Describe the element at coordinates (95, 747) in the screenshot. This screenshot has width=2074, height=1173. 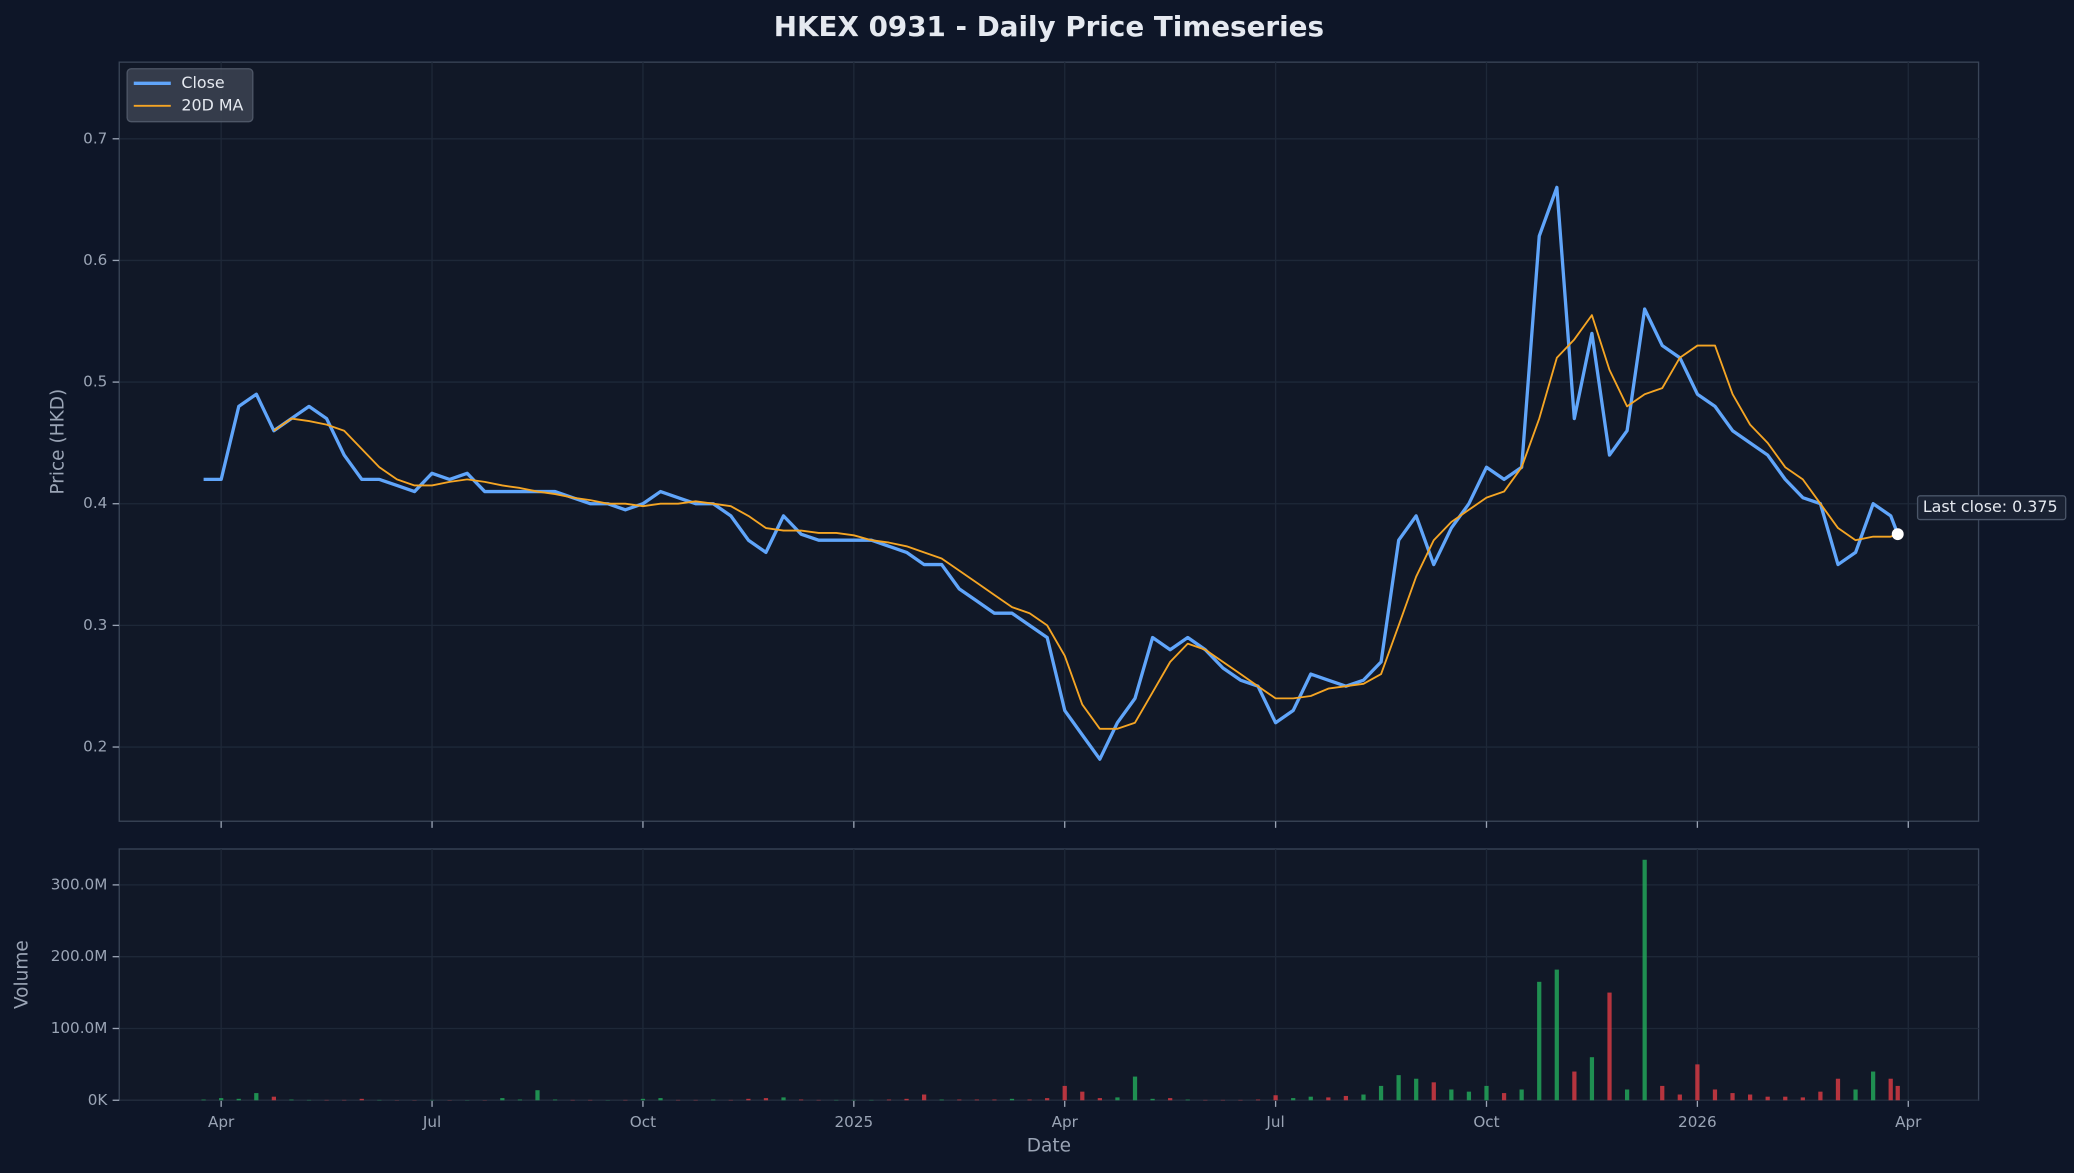
I see `y-tick-label: 0.2` at that location.